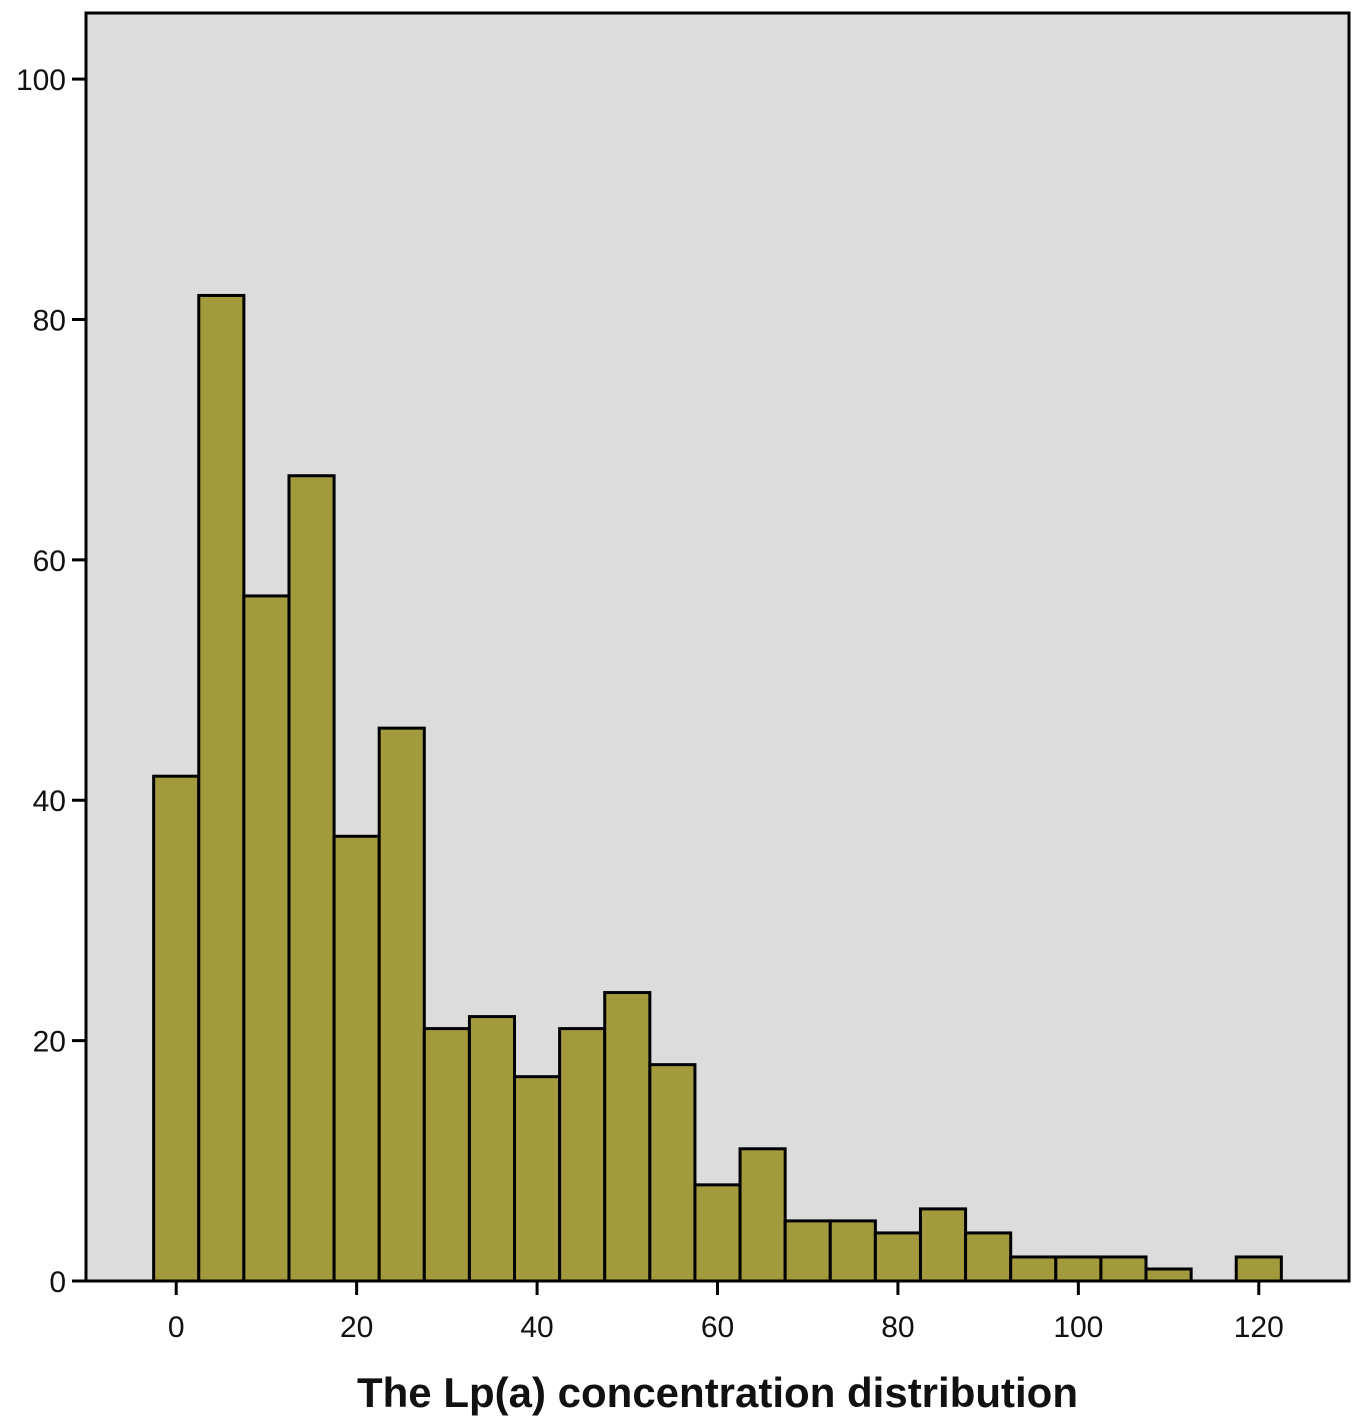 The height and width of the screenshot is (1428, 1364). What do you see at coordinates (897, 1327) in the screenshot?
I see `x-tick-label: 80` at bounding box center [897, 1327].